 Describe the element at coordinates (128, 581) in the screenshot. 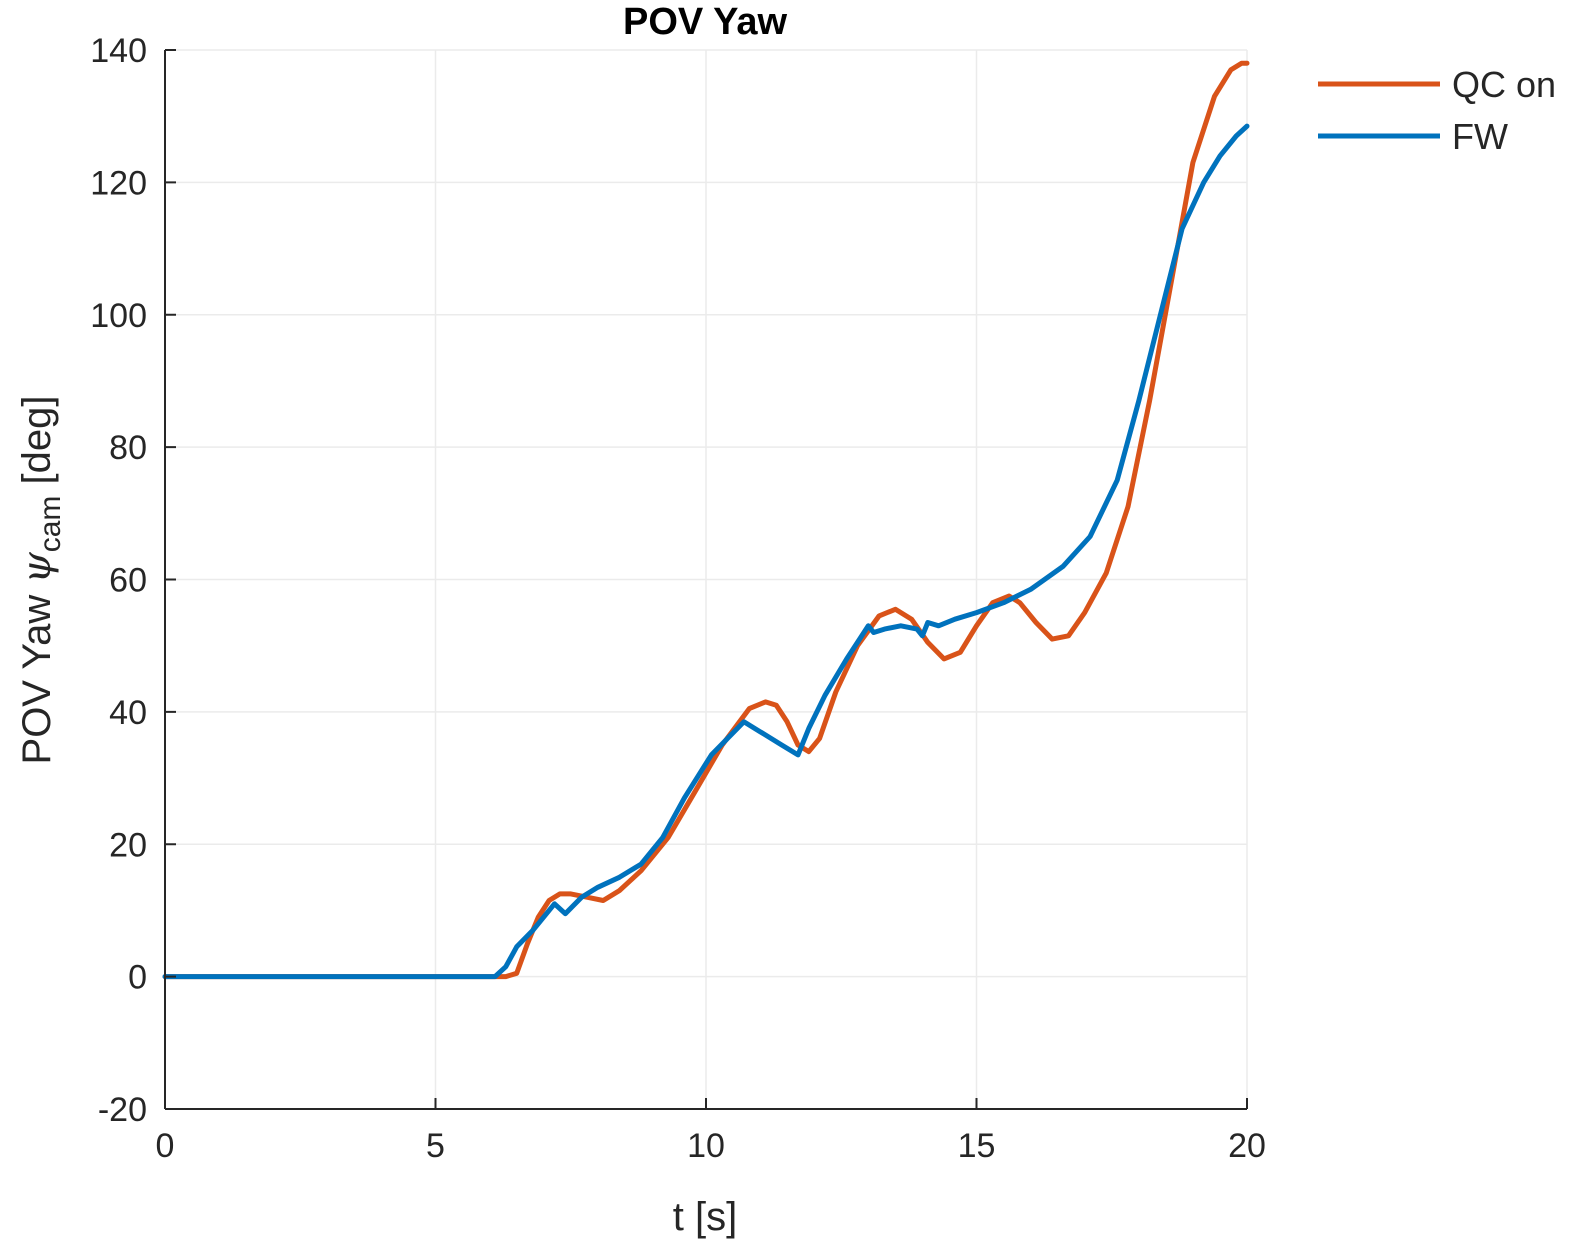

I see `y-tick-label: 60` at that location.